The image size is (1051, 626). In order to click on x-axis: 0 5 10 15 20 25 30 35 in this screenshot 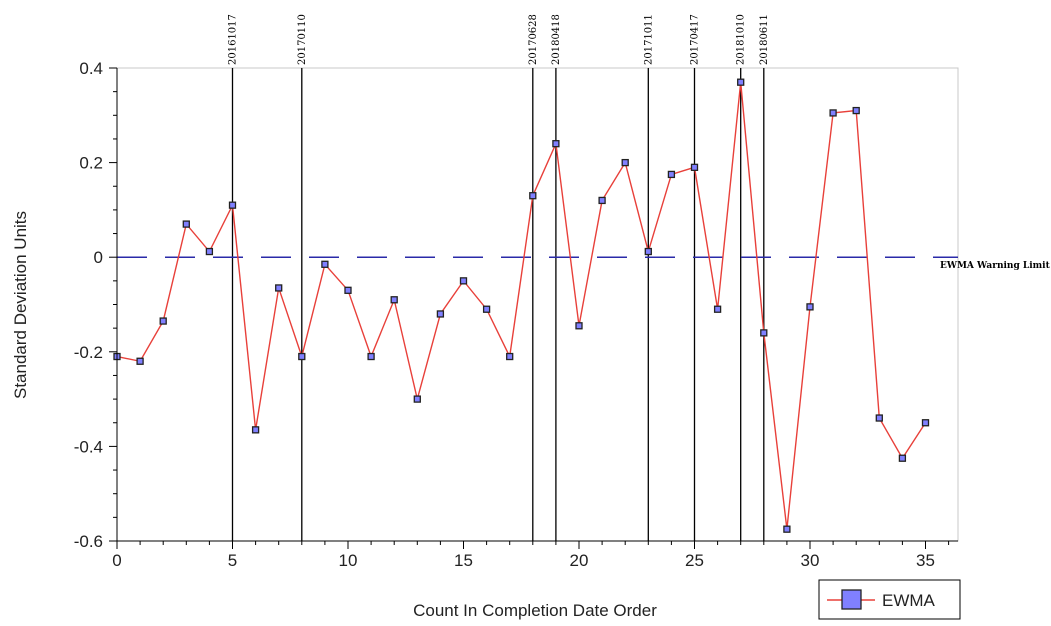, I will do `click(535, 555)`.